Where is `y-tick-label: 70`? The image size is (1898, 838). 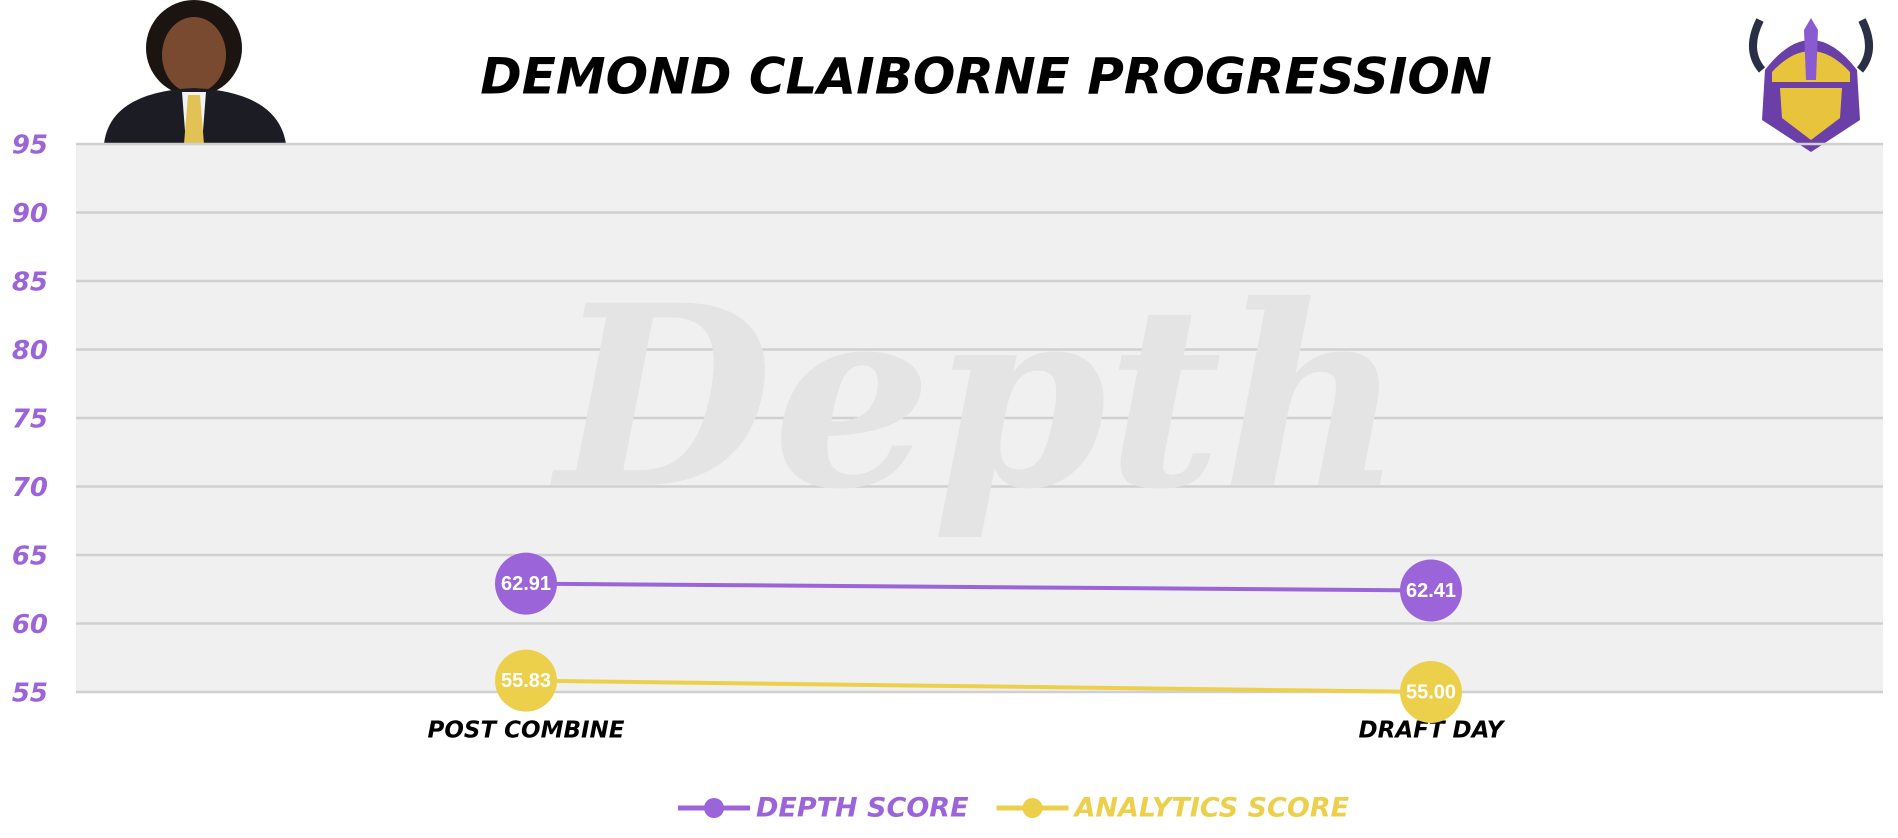 y-tick-label: 70 is located at coordinates (30, 488).